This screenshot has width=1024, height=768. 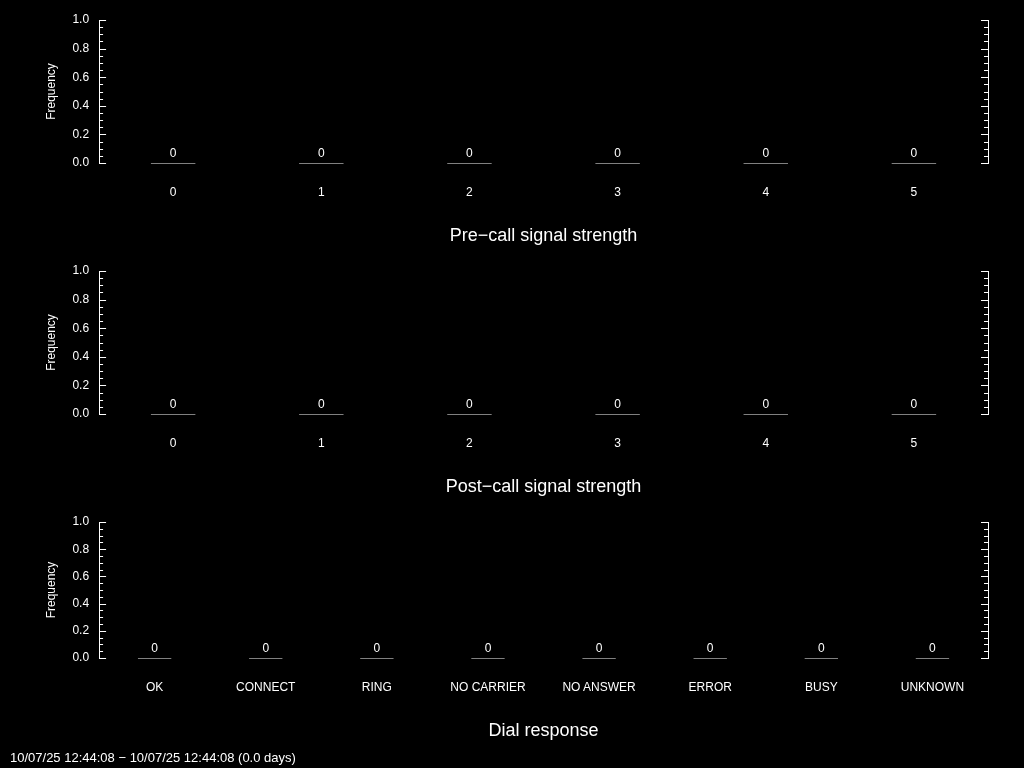 What do you see at coordinates (710, 686) in the screenshot?
I see `x-tick-label: ERROR` at bounding box center [710, 686].